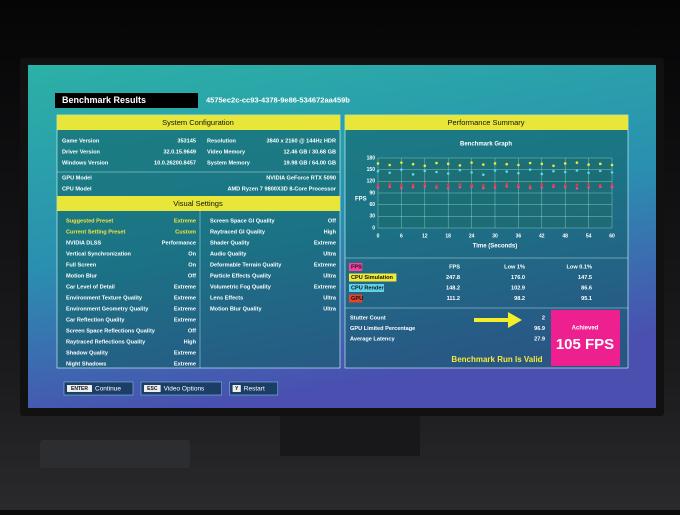  What do you see at coordinates (221, 141) in the screenshot?
I see `label: Resolution` at bounding box center [221, 141].